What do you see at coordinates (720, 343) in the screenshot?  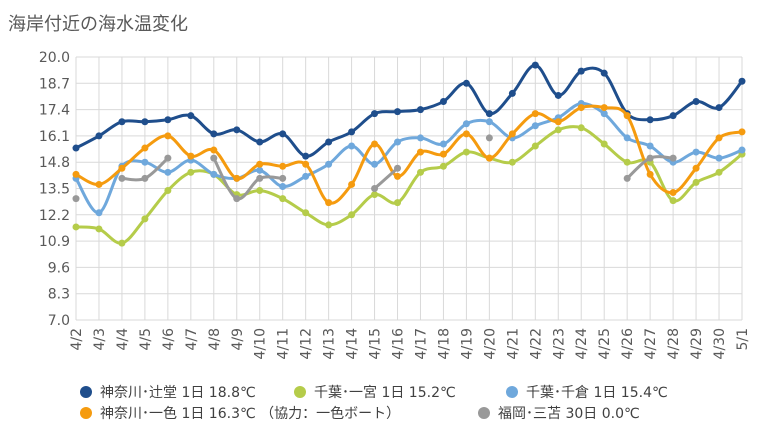 I see `x-tick-label: 4/30` at bounding box center [720, 343].